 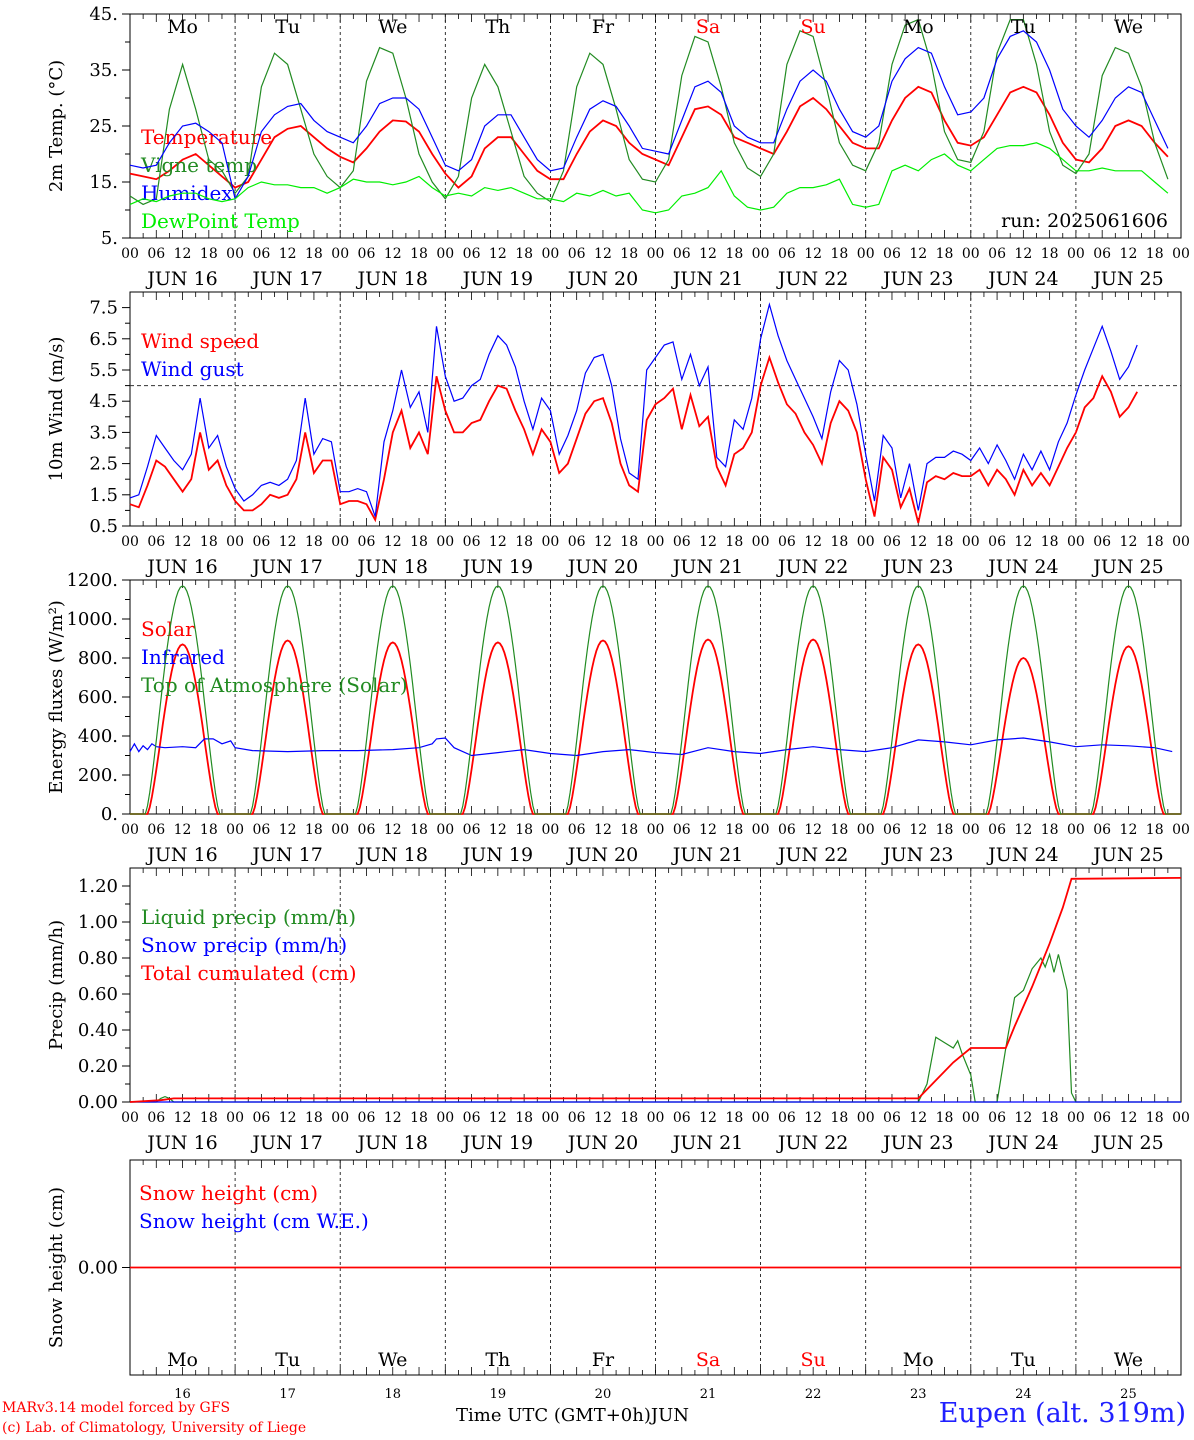 I want to click on series-line-wind-gust, so click(x=633, y=409).